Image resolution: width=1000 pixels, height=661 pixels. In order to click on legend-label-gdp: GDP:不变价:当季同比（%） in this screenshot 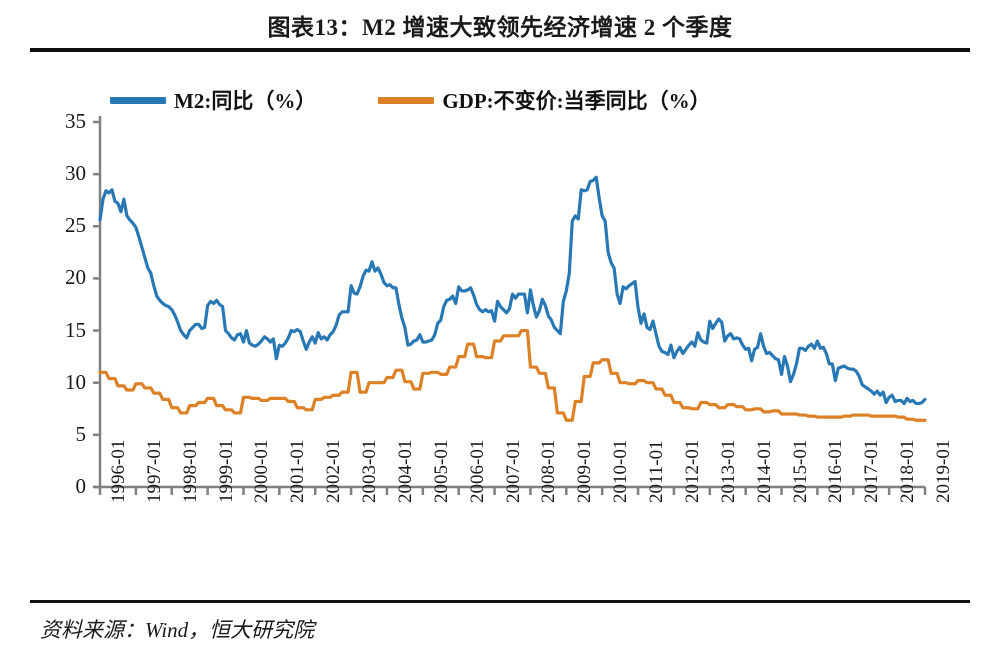, I will do `click(576, 101)`.